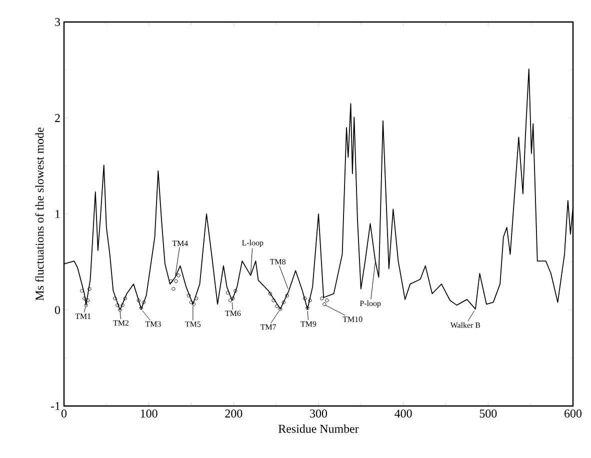  What do you see at coordinates (233, 414) in the screenshot?
I see `x-tick-label: 200` at bounding box center [233, 414].